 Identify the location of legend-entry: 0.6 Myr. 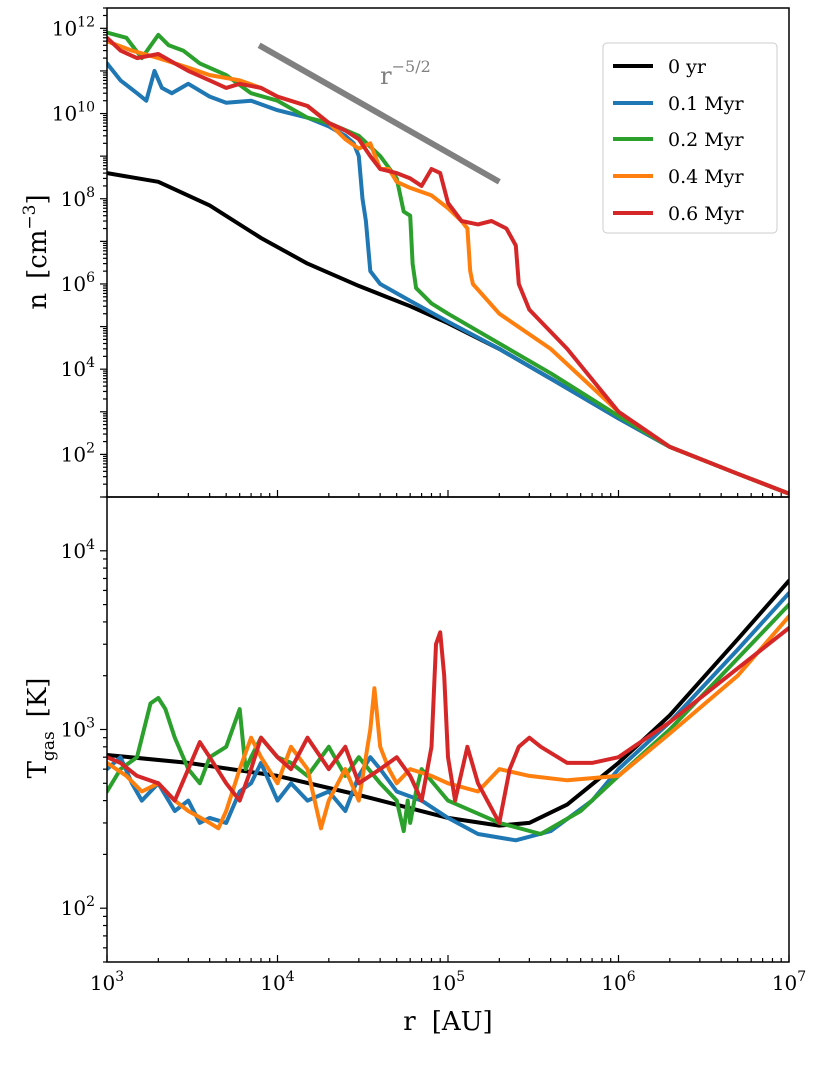
(678, 214).